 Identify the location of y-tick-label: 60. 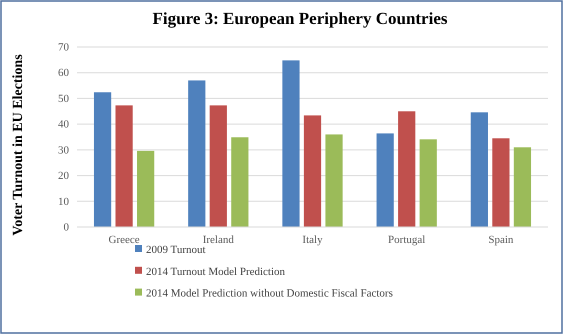
(64, 73).